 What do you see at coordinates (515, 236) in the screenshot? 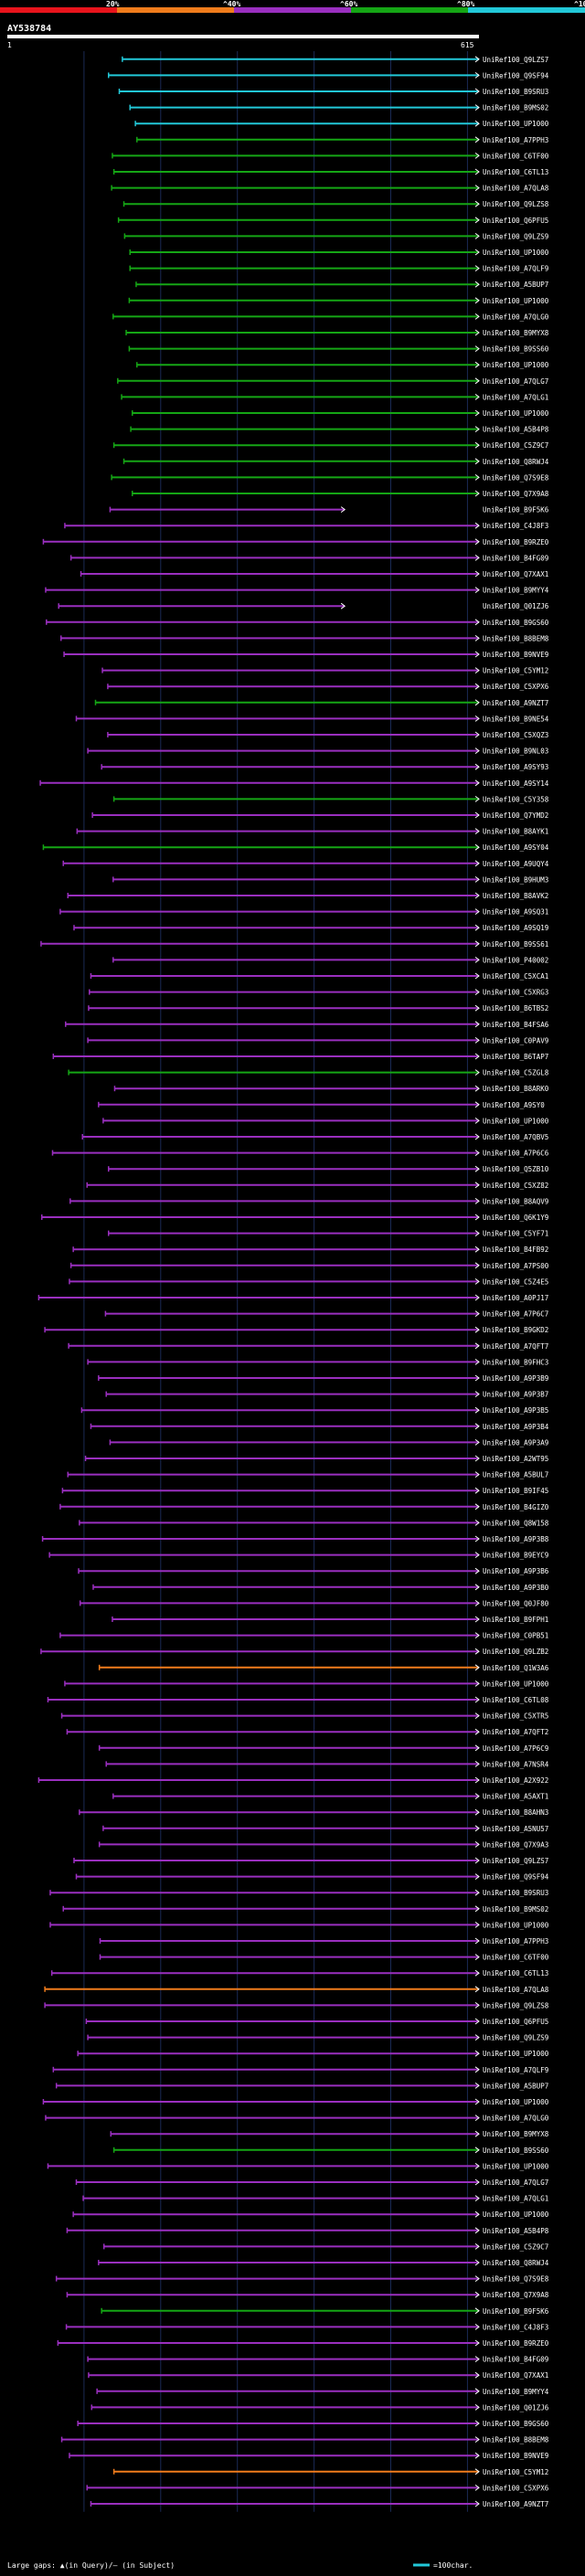
I see `hit-accession-label: UniRef100_Q9LZS9` at bounding box center [515, 236].